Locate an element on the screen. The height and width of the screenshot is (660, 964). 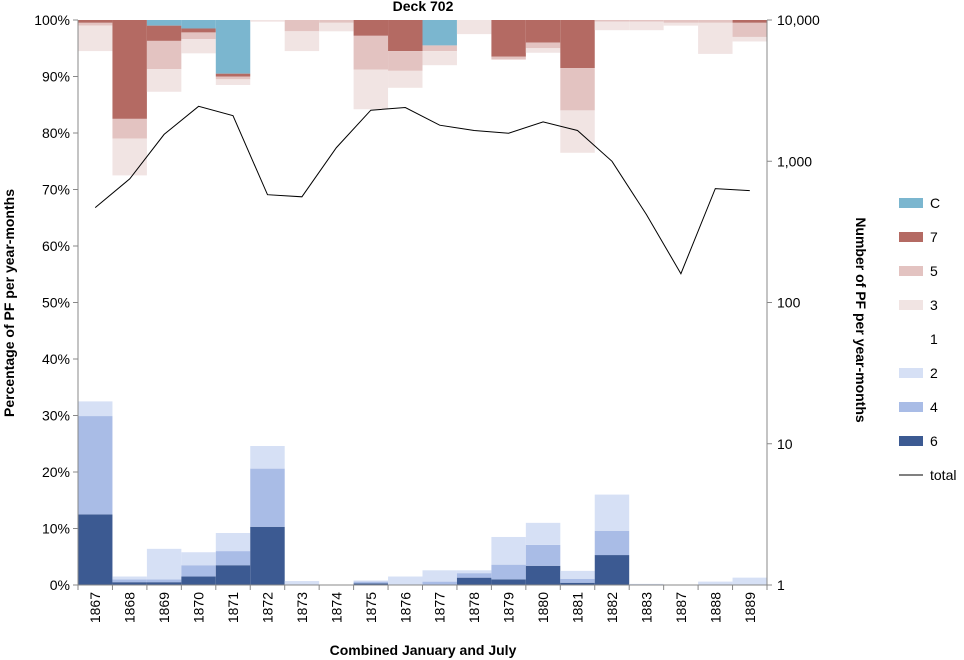
x-tick-label: 1867 is located at coordinates (95, 607).